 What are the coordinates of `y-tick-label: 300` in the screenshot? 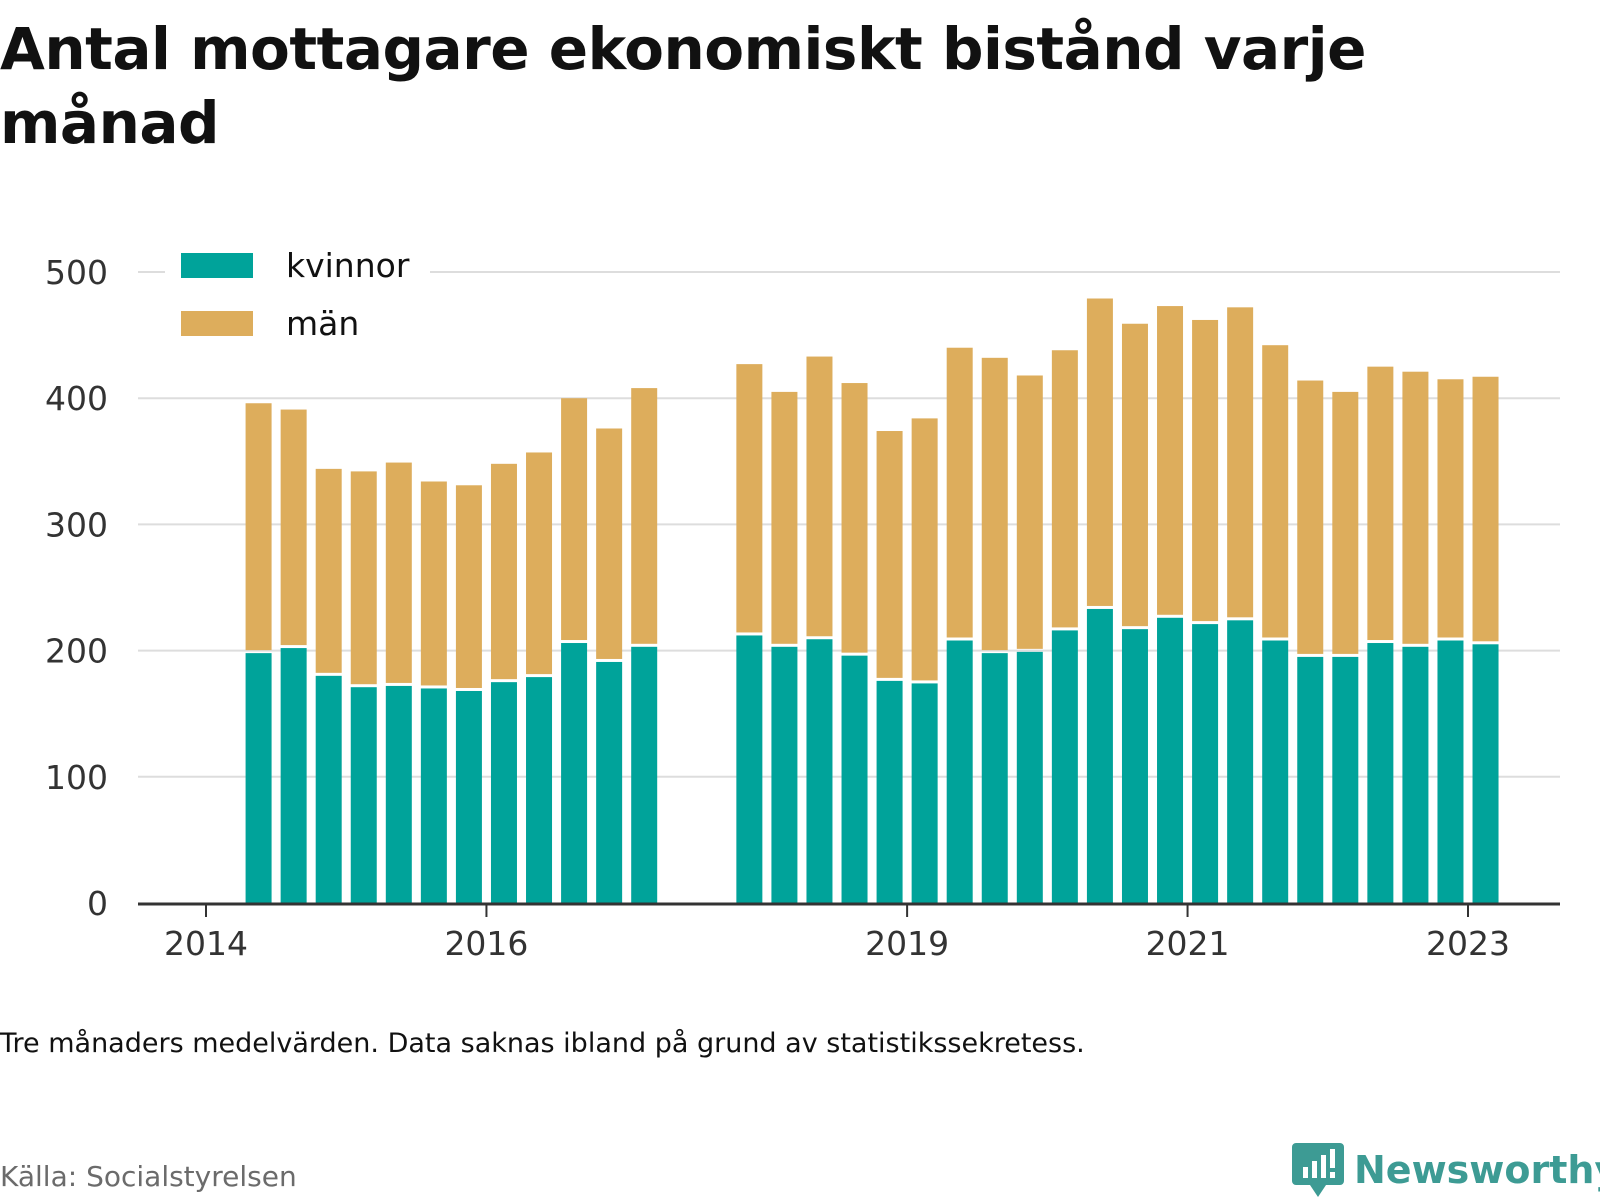 It's located at (76, 524).